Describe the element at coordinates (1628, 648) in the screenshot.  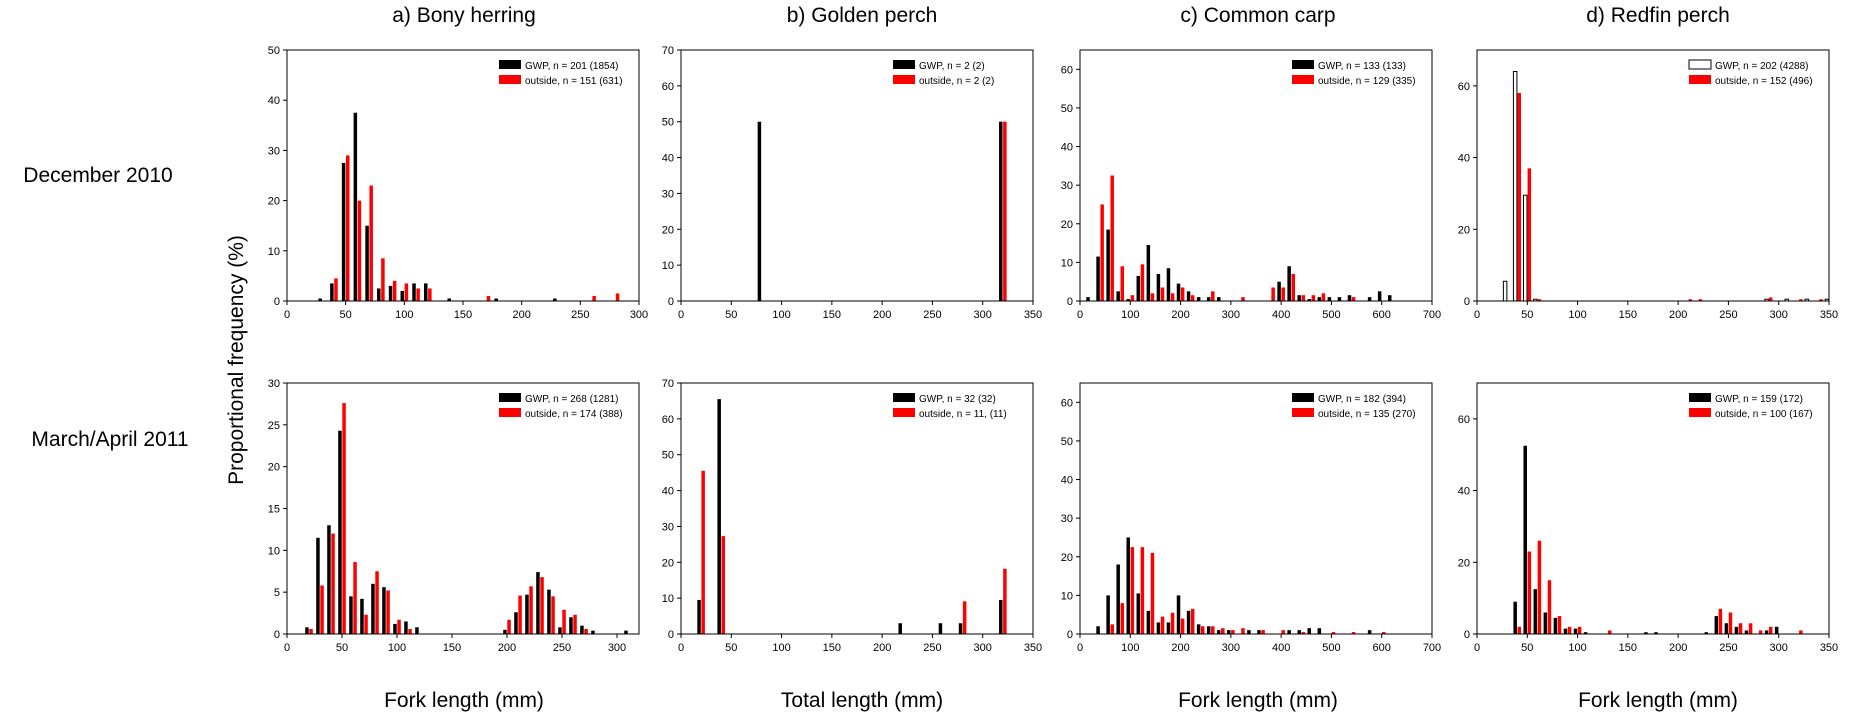
I see `x-tick-label: 150` at that location.